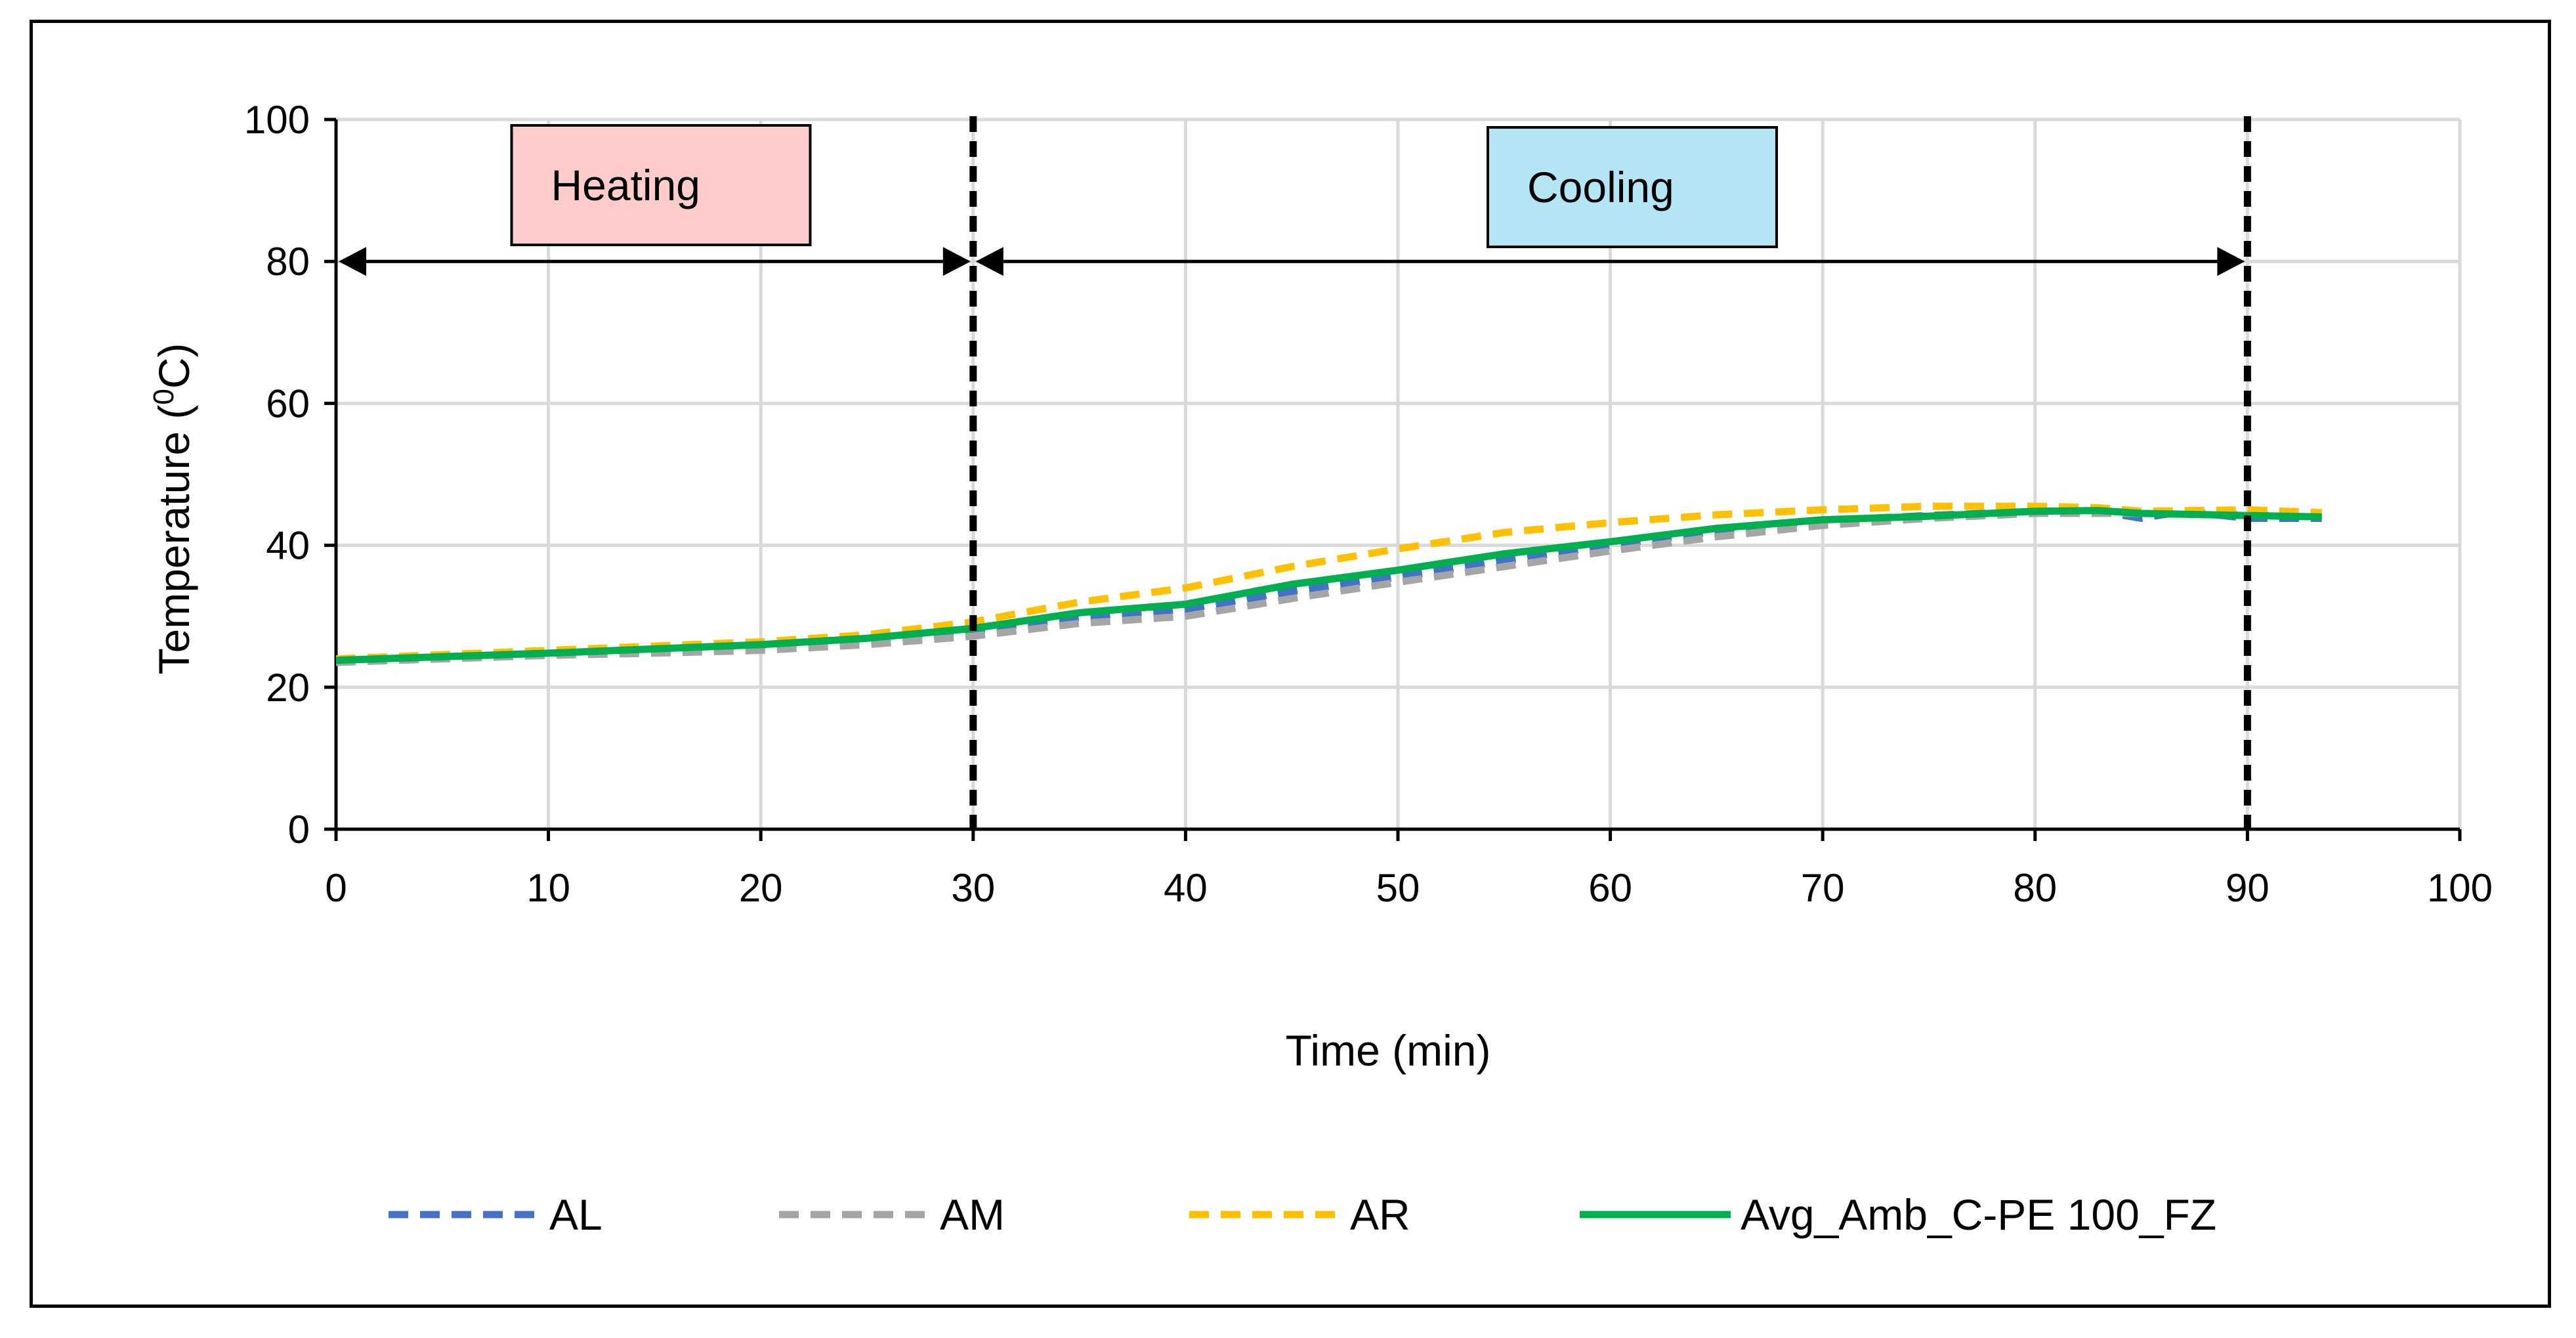 The image size is (2576, 1338). I want to click on y-axis-title-main: Temperature (, so click(174, 540).